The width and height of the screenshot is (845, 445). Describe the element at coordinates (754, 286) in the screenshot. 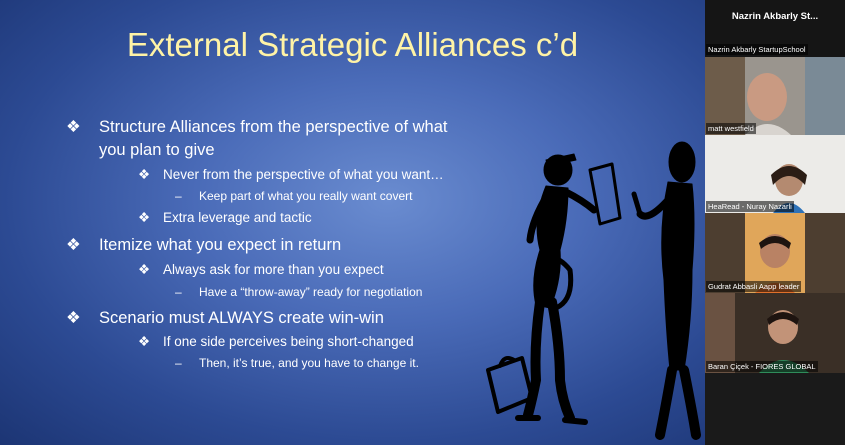

I see `participant-name-label: Gudrat Abbasli Aapp leader` at that location.